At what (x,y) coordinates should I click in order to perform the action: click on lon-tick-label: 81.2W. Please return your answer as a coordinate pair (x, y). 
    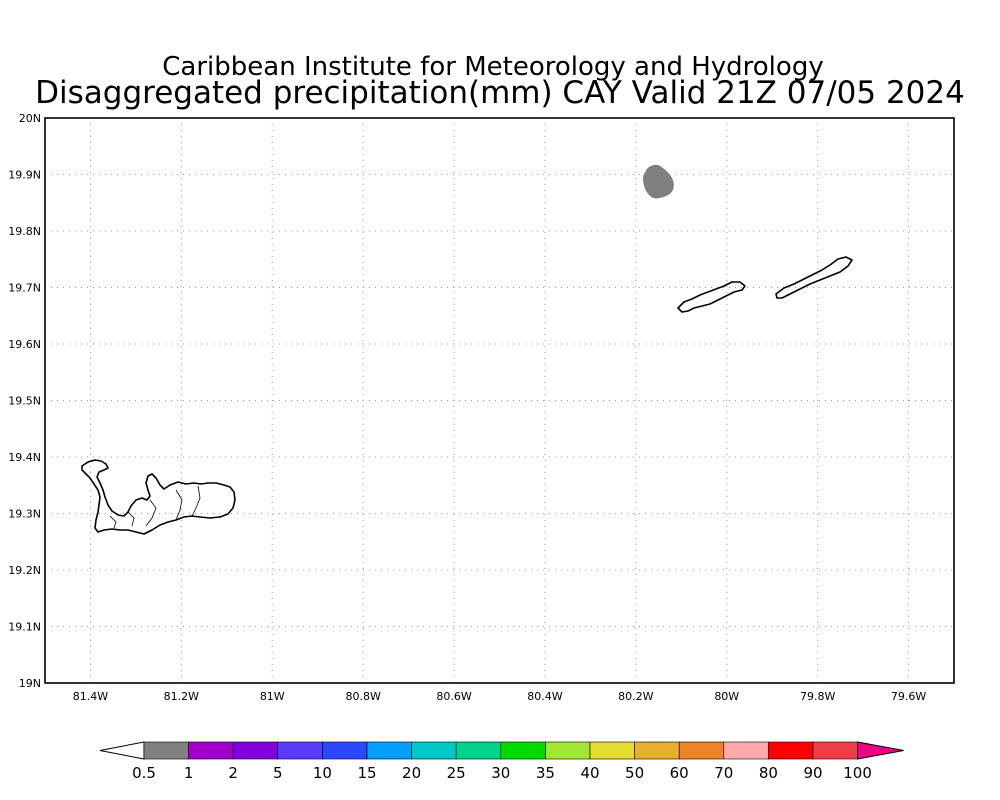
    Looking at the image, I should click on (181, 696).